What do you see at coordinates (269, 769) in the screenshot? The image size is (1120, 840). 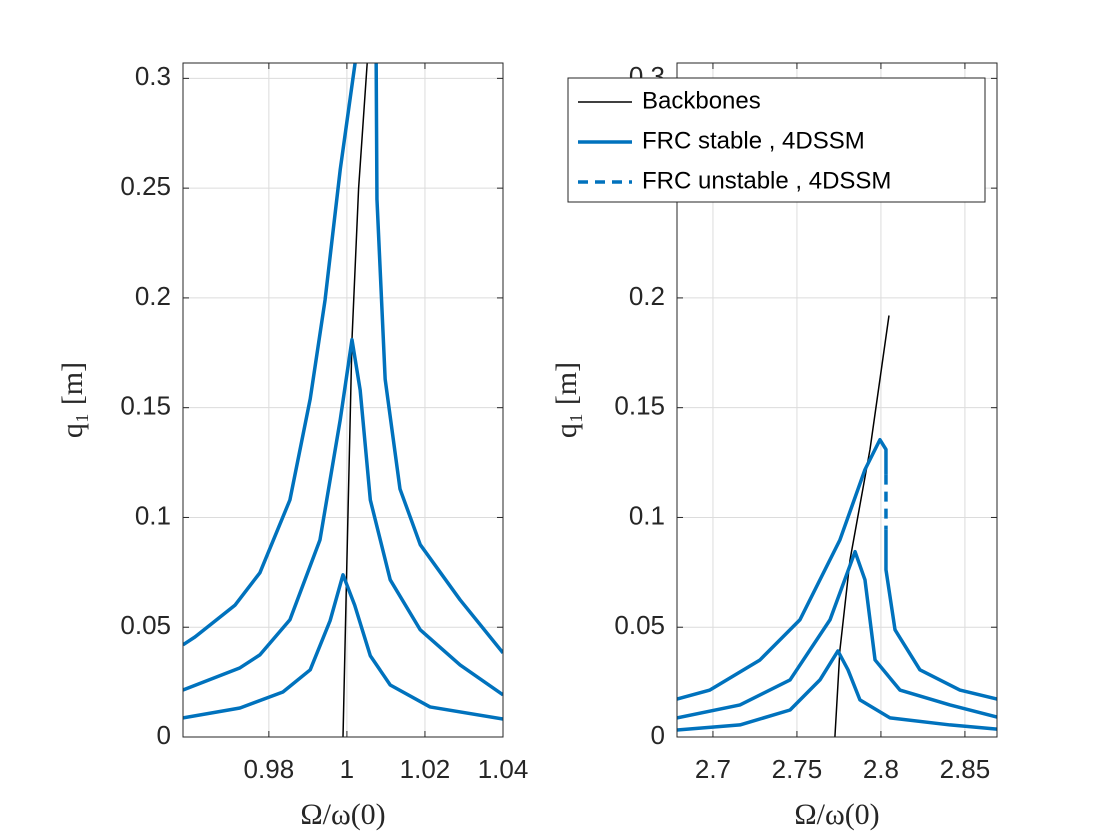 I see `x-tick-label: 0.98` at bounding box center [269, 769].